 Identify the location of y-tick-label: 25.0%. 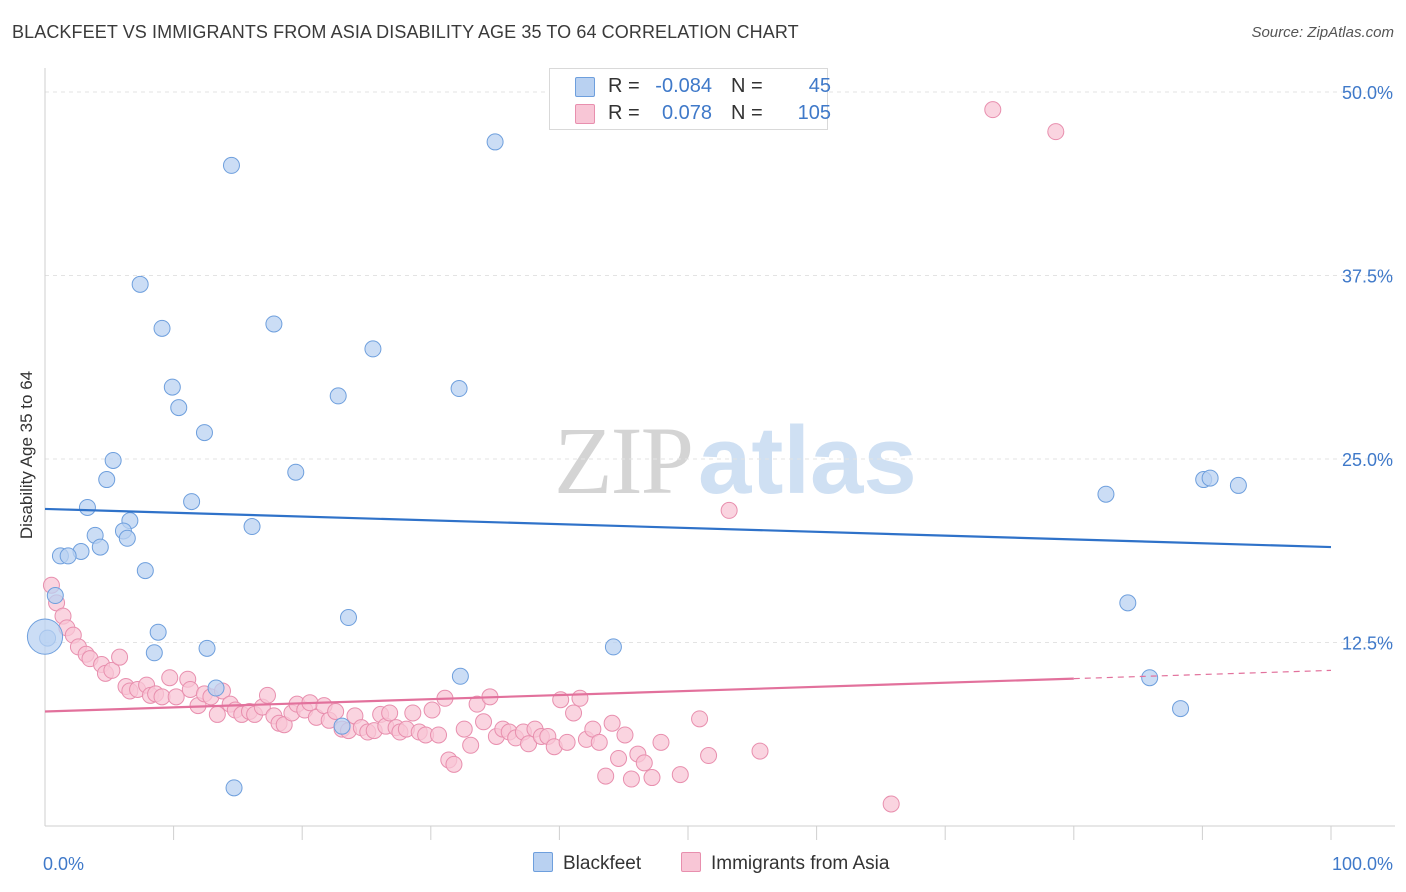
(1367, 460).